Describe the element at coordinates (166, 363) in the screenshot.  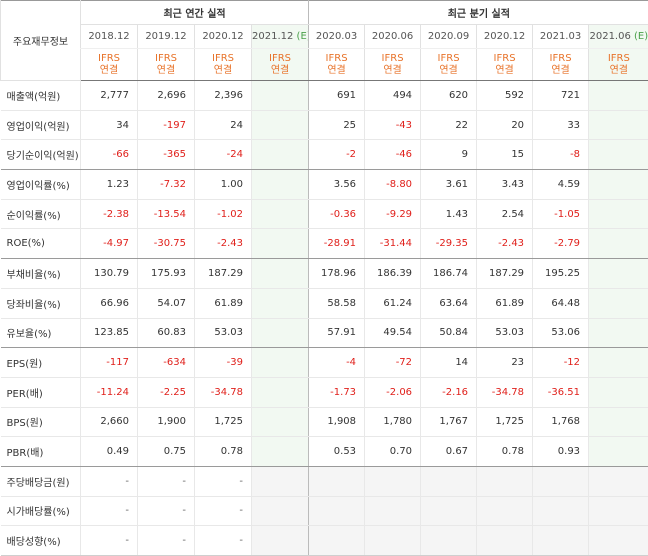
I see `value-cell: -634` at that location.